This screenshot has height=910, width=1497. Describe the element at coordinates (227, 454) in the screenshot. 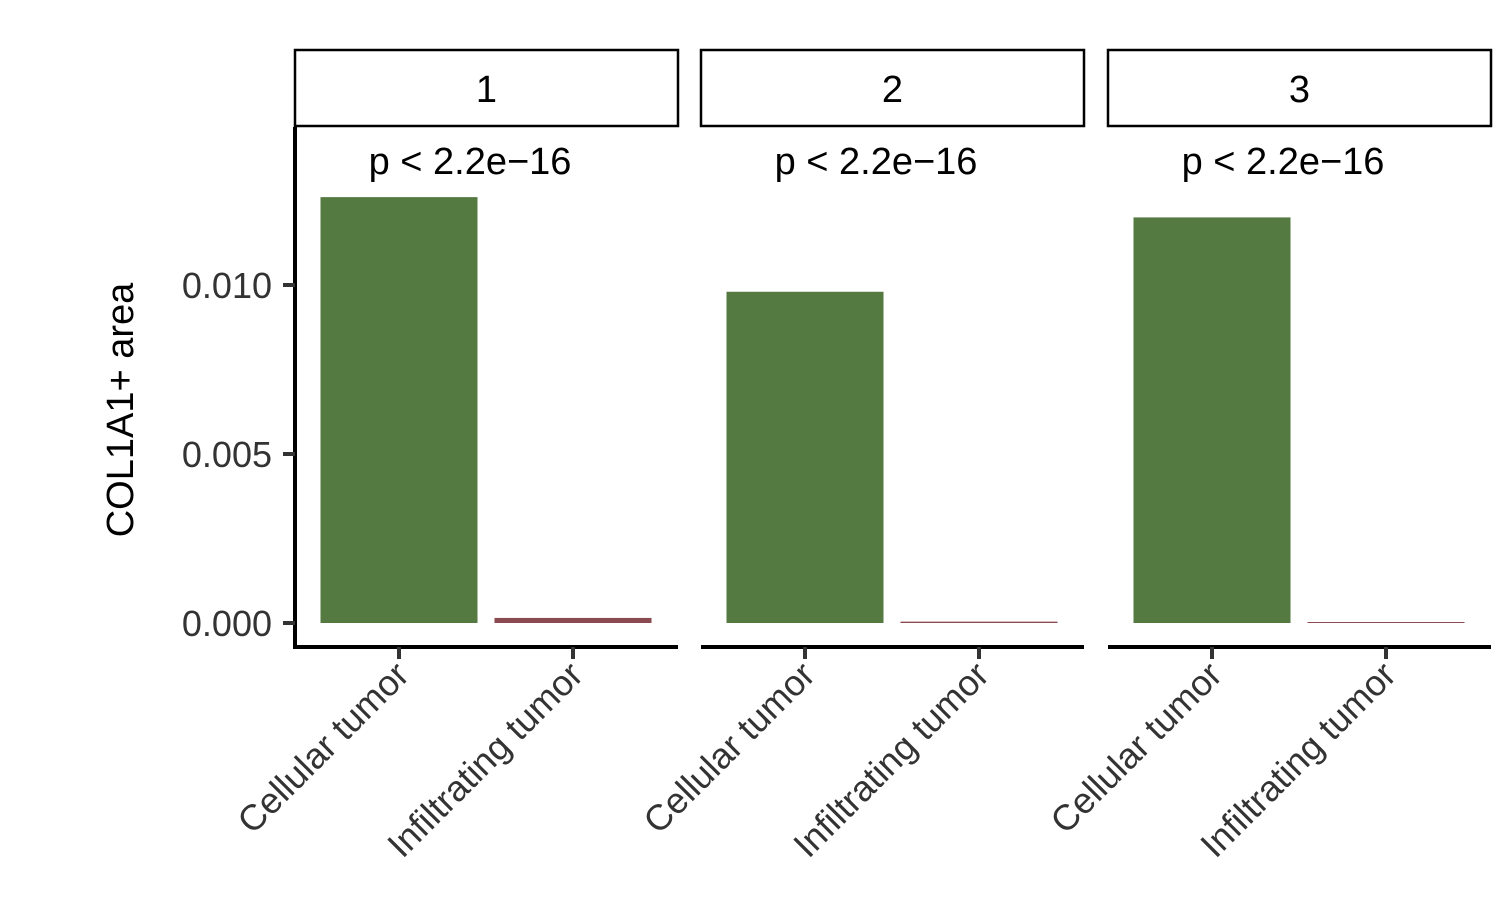

I see `y-tick-label: 0.005` at that location.